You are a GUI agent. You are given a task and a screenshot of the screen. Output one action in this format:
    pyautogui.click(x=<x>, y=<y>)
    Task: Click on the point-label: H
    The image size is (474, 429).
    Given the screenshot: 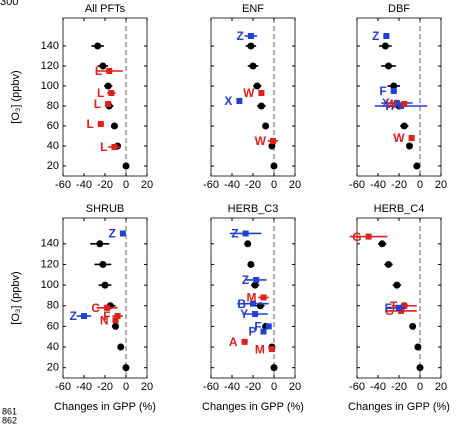 What is the action you would take?
    pyautogui.click(x=389, y=106)
    